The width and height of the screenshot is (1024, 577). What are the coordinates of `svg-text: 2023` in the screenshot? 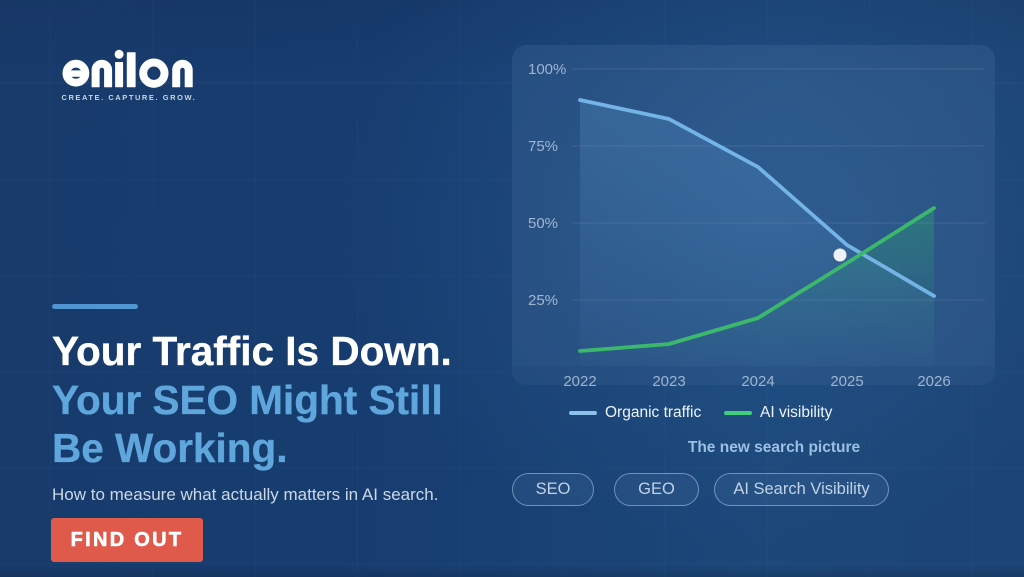 It's located at (668, 381).